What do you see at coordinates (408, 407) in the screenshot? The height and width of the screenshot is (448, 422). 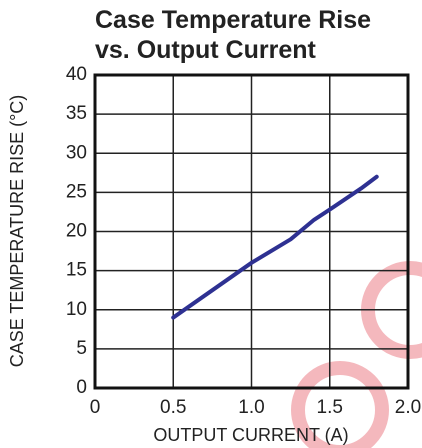 I see `x-tick-label: 2.0` at bounding box center [408, 407].